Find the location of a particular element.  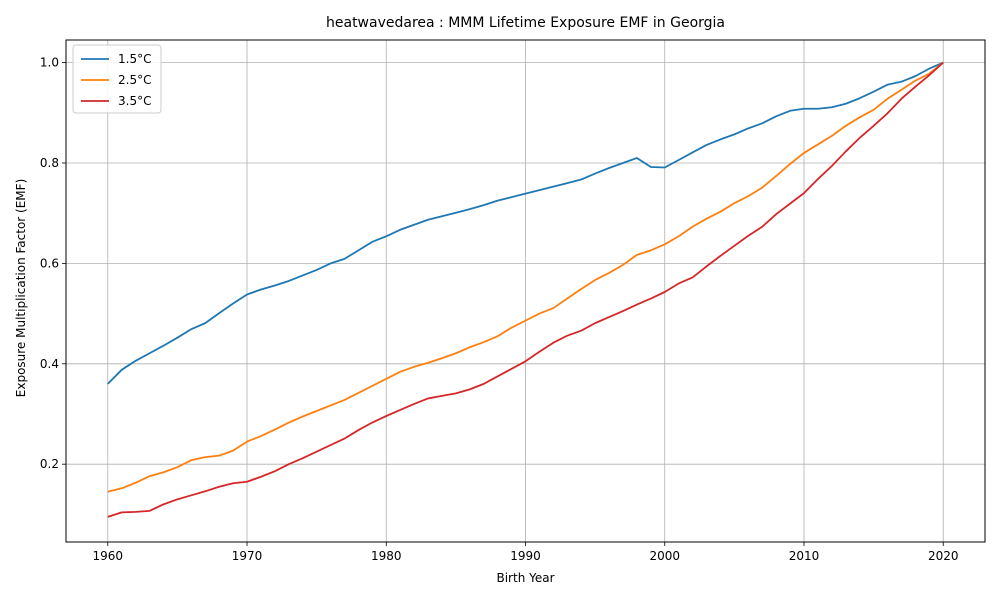

x-tick-label: 1960 is located at coordinates (107, 556).